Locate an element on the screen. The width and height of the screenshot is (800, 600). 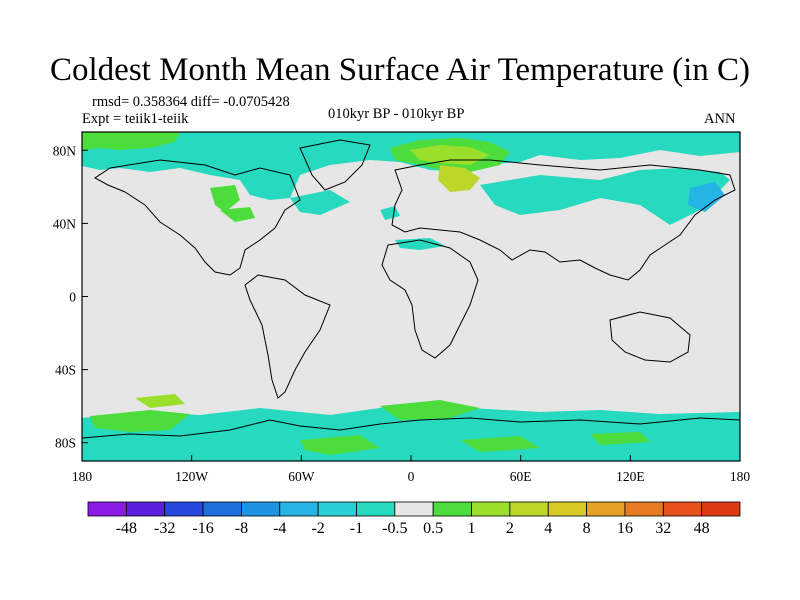
colorbar-label: 1 is located at coordinates (472, 528).